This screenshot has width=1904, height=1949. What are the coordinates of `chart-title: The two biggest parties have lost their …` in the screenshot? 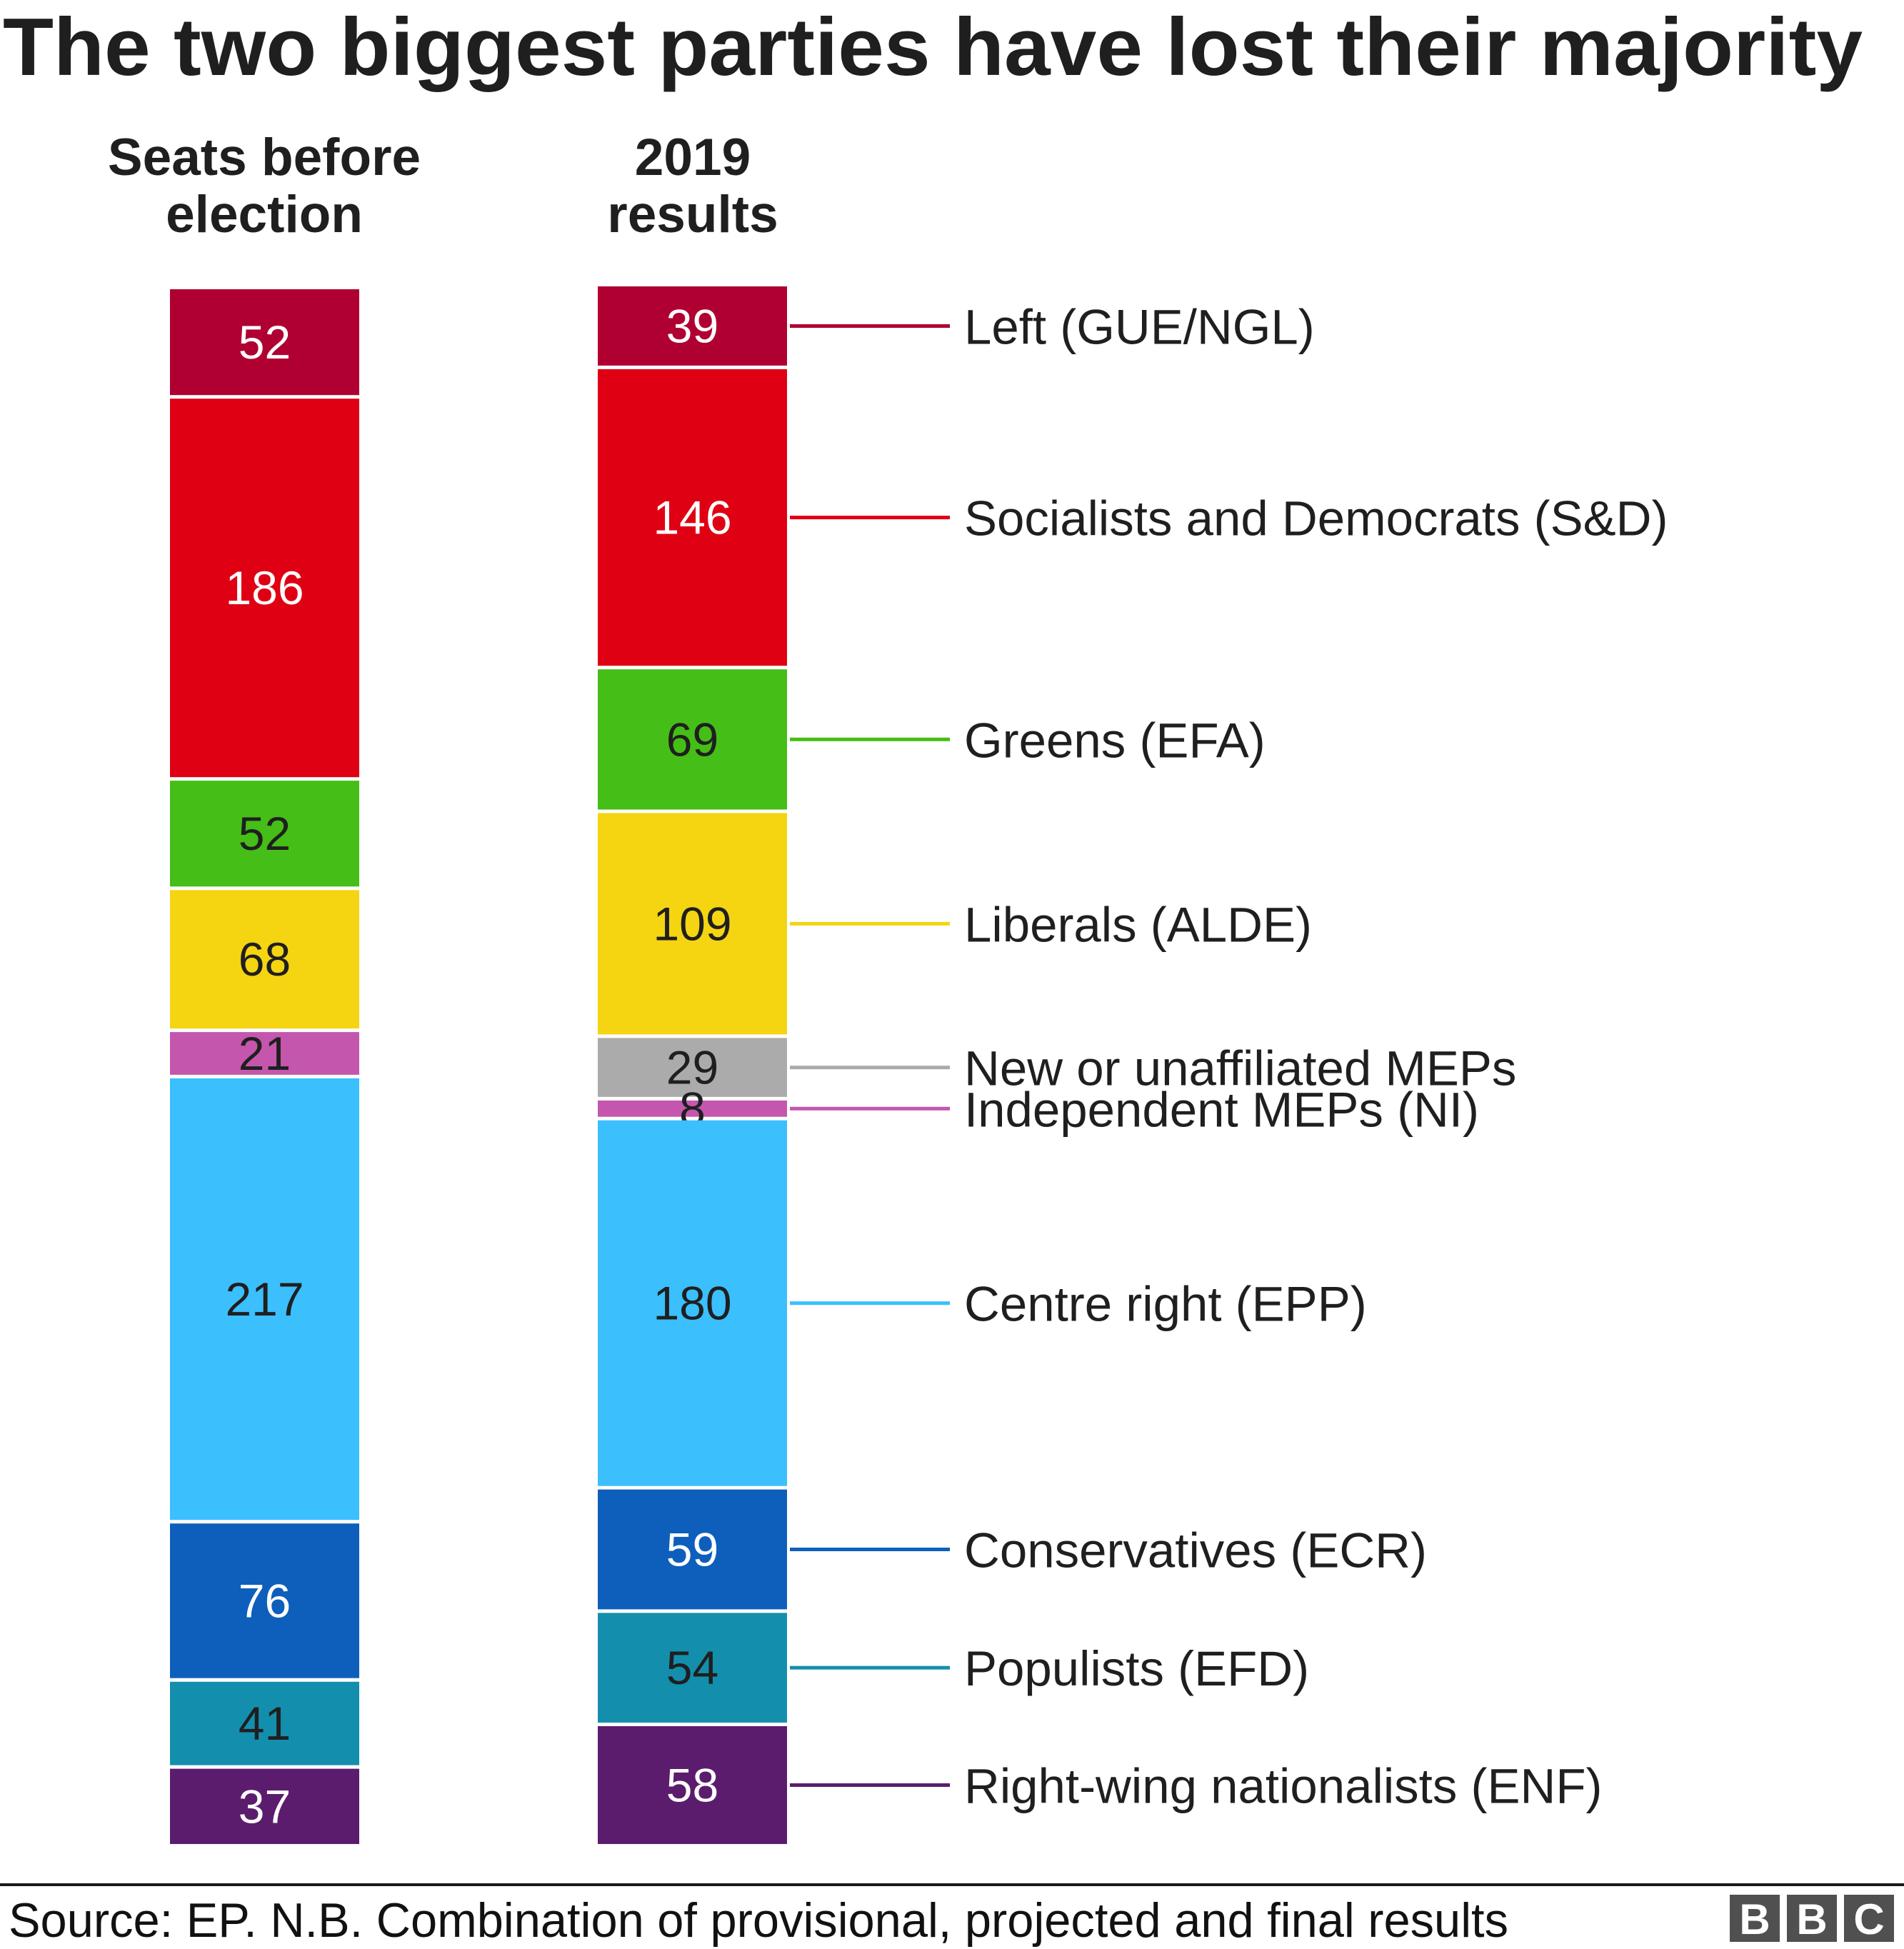 It's located at (933, 47).